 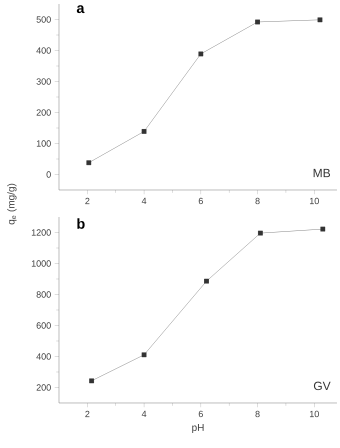 I want to click on chart-title: a, so click(x=80, y=9).